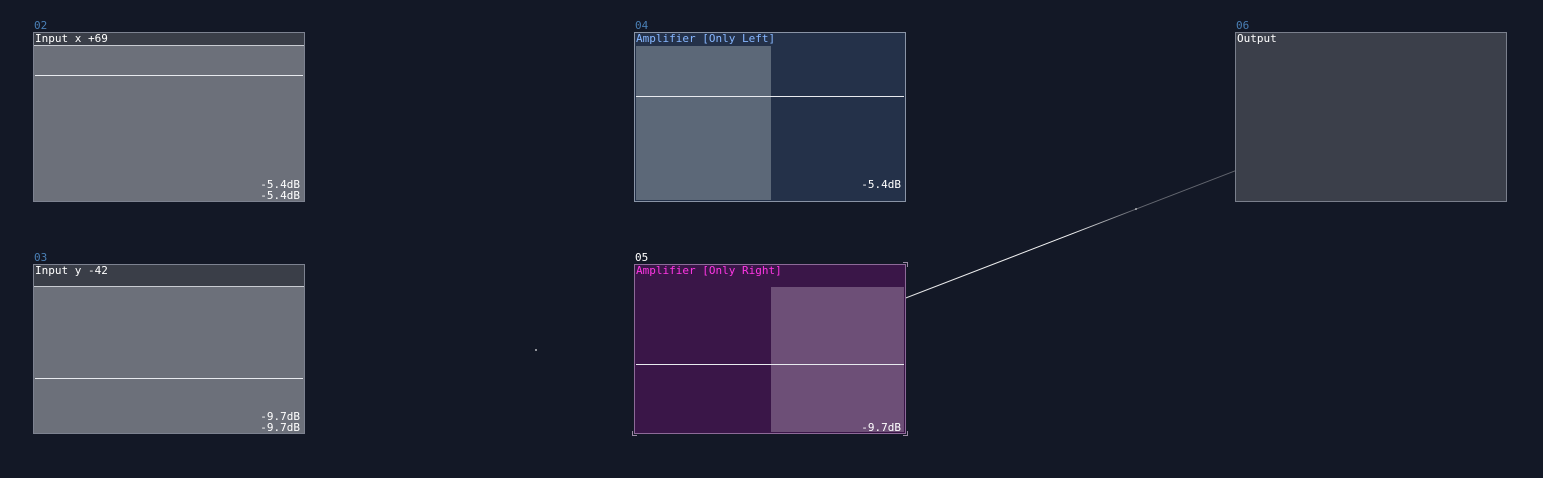 The image size is (1543, 478). Describe the element at coordinates (706, 38) in the screenshot. I see `node-title: Amplifier [Only Left]` at that location.